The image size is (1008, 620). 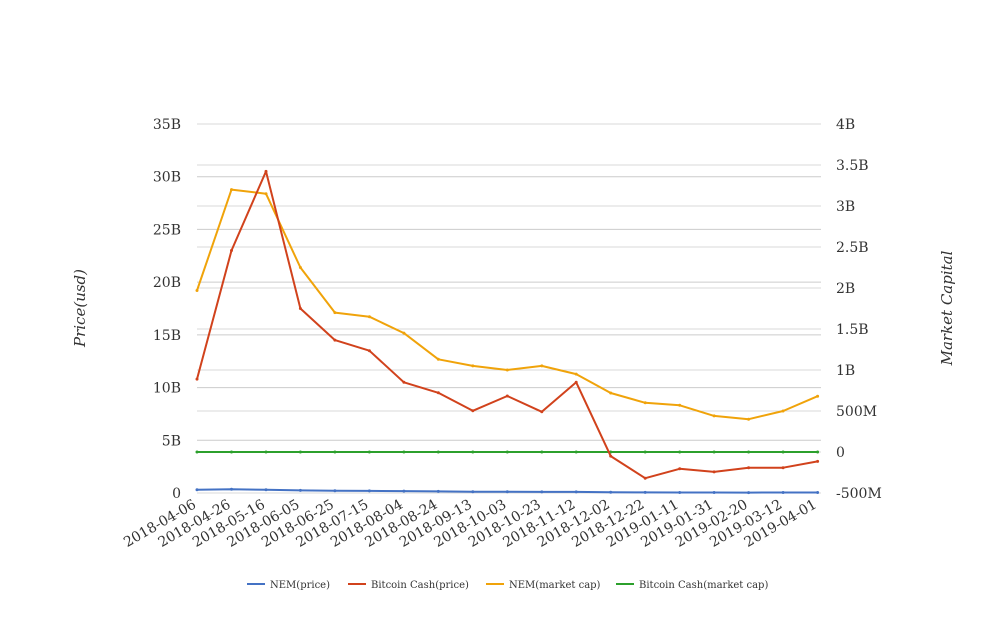 What do you see at coordinates (171, 441) in the screenshot?
I see `y-left-tick-label: 5B` at bounding box center [171, 441].